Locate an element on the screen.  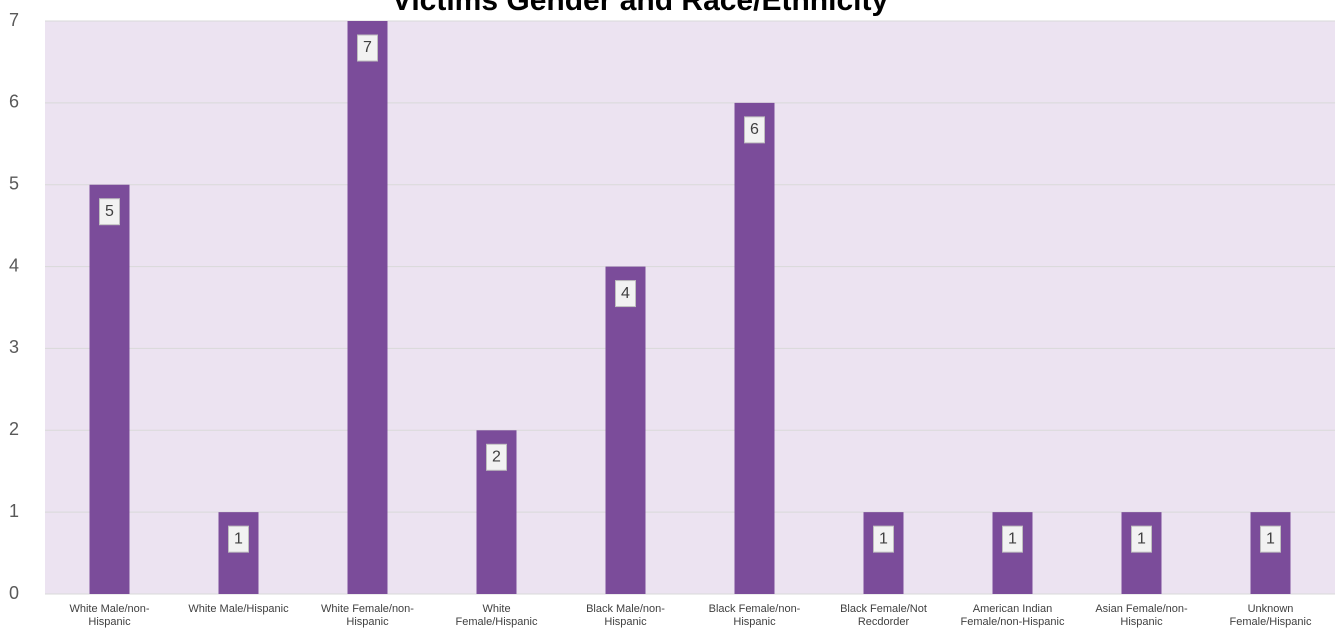
y-tick-label: 5 is located at coordinates (14, 183).